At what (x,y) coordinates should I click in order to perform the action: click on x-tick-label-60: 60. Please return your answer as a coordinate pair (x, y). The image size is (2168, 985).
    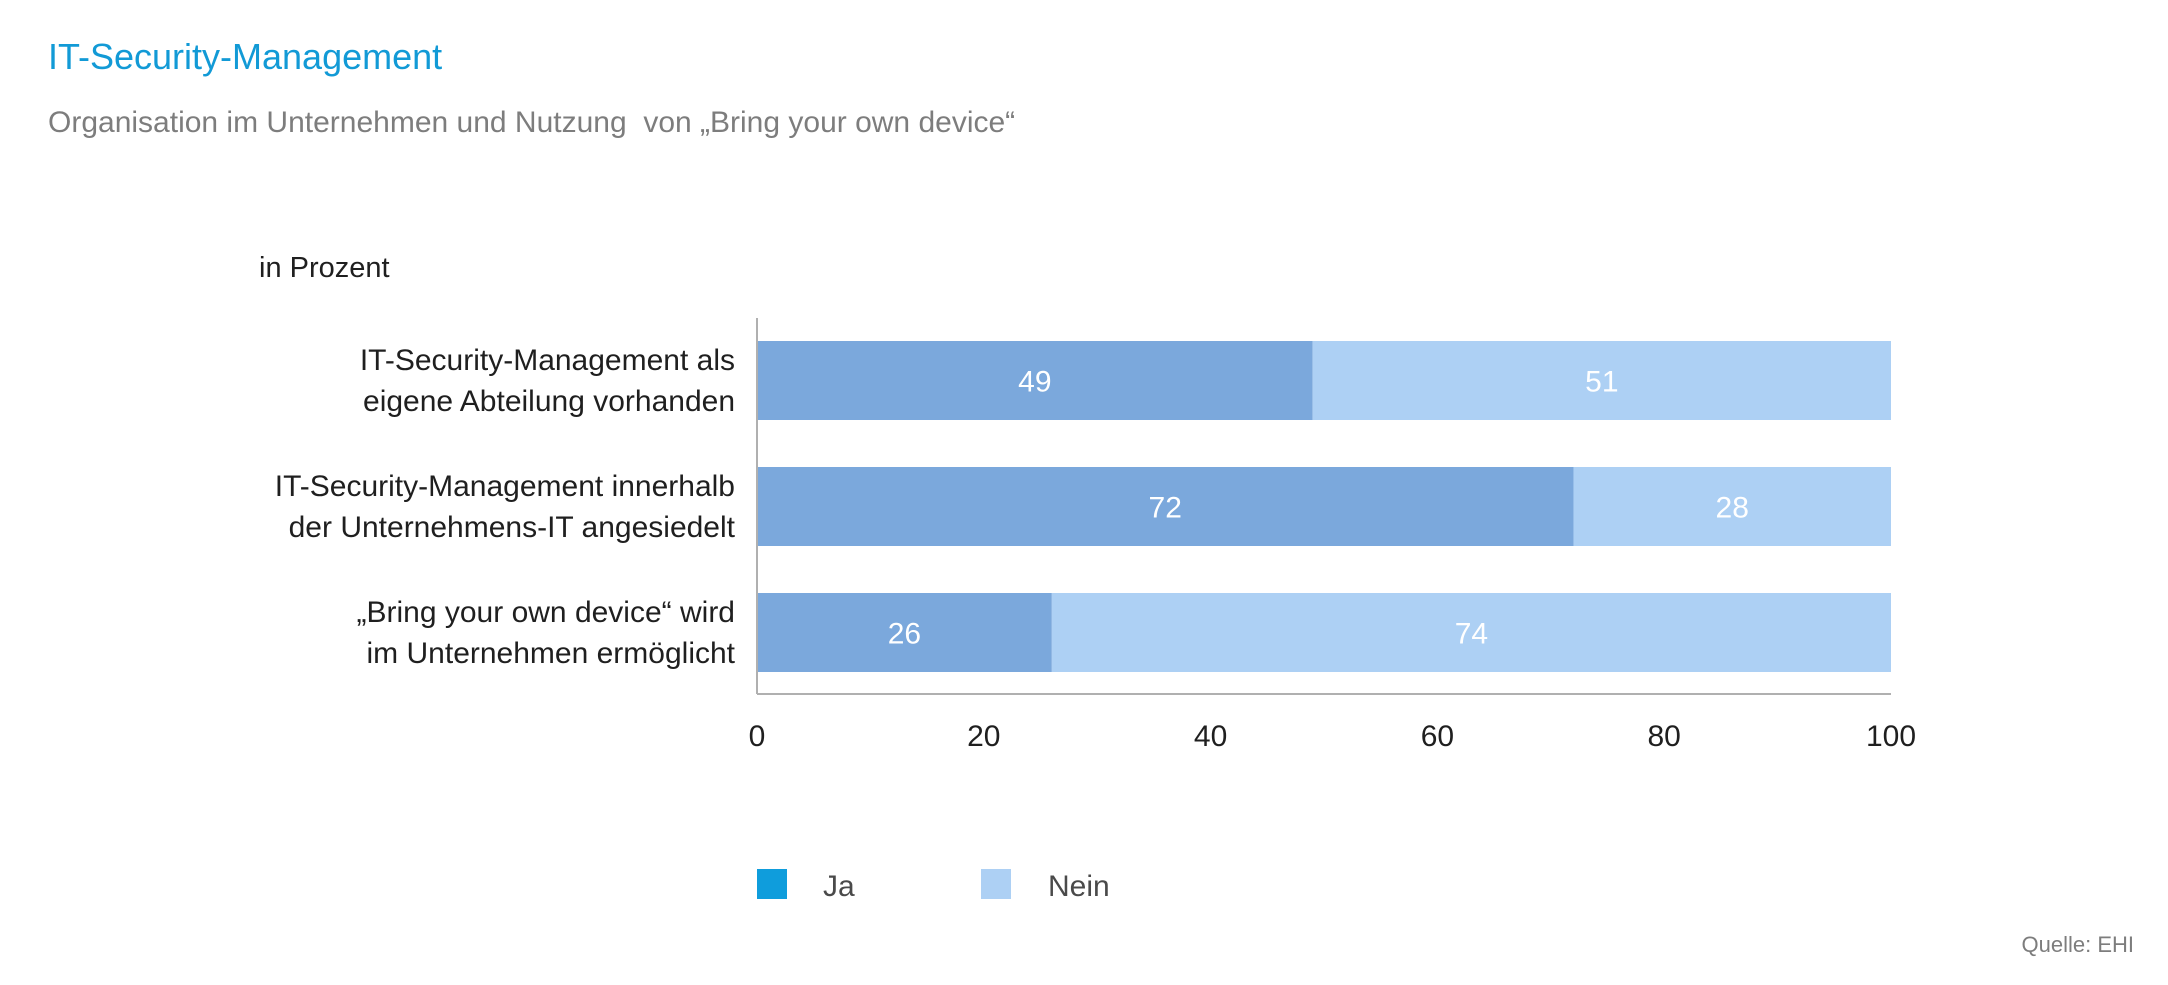
    Looking at the image, I should click on (1437, 736).